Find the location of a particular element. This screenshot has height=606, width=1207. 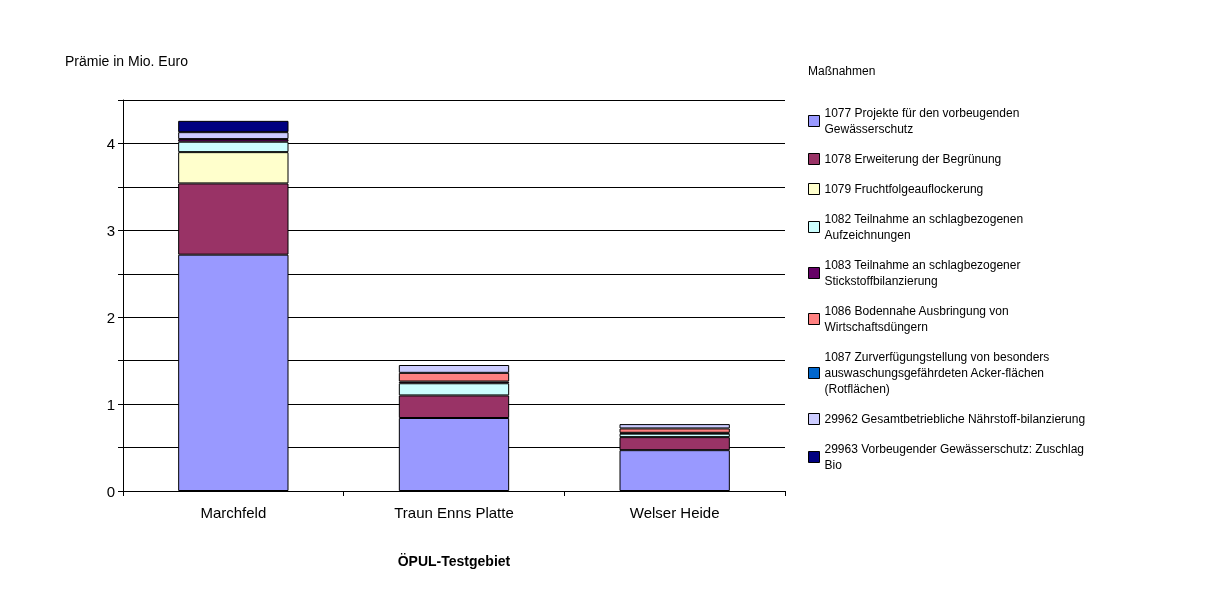

legend-label: 29962 Gesamtbetriebliche Nährstoff-bilanzierung is located at coordinates (955, 419).